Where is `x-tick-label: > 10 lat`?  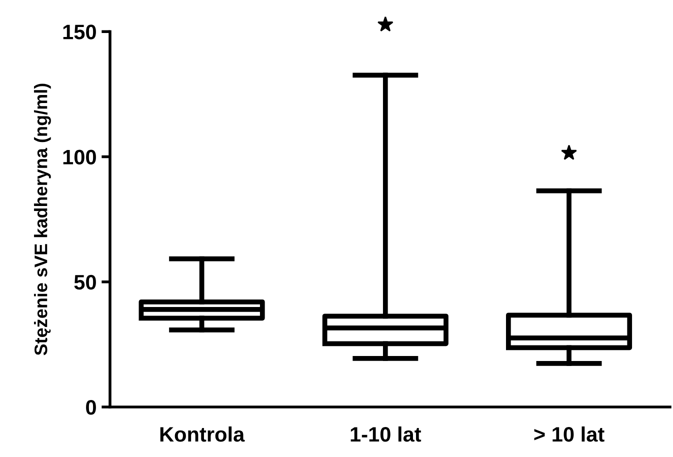 x-tick-label: > 10 lat is located at coordinates (569, 434).